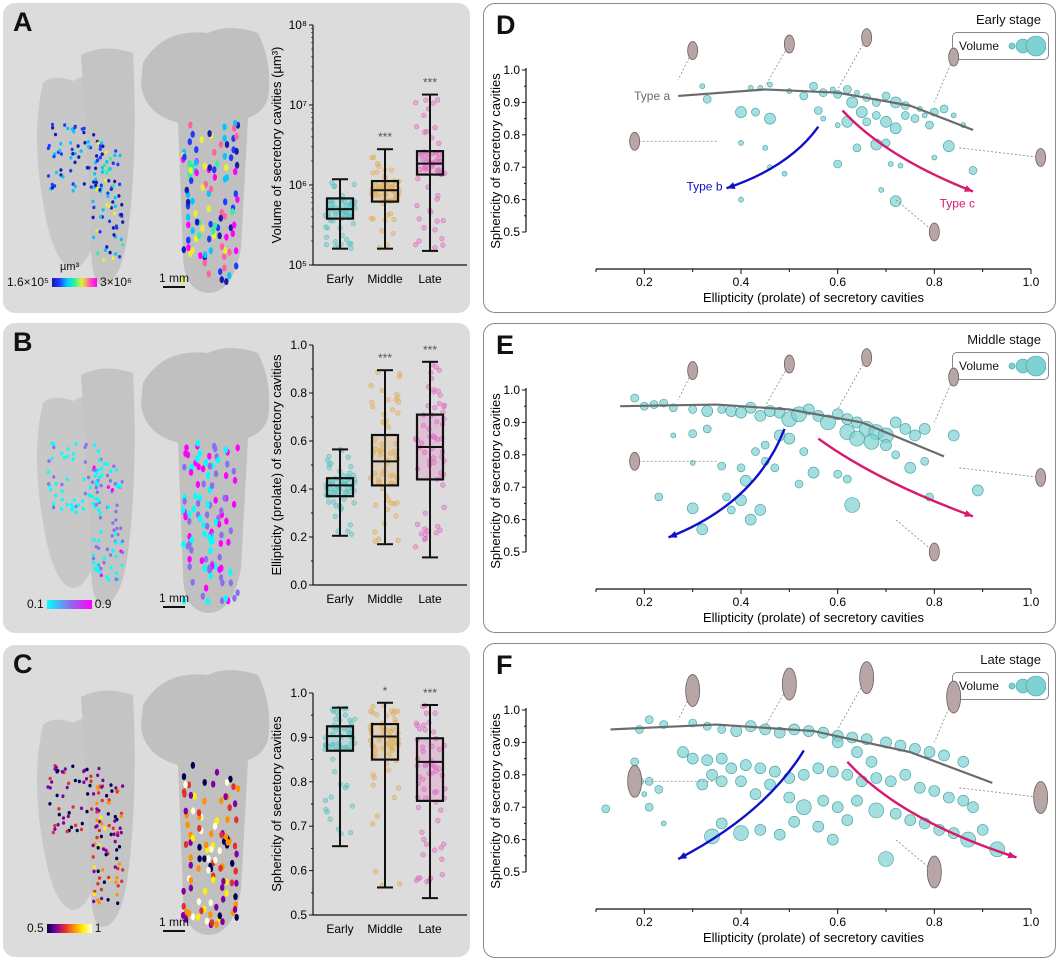 This screenshot has width=1059, height=962. What do you see at coordinates (837, 922) in the screenshot?
I see `x-tick-label: 0.6` at bounding box center [837, 922].